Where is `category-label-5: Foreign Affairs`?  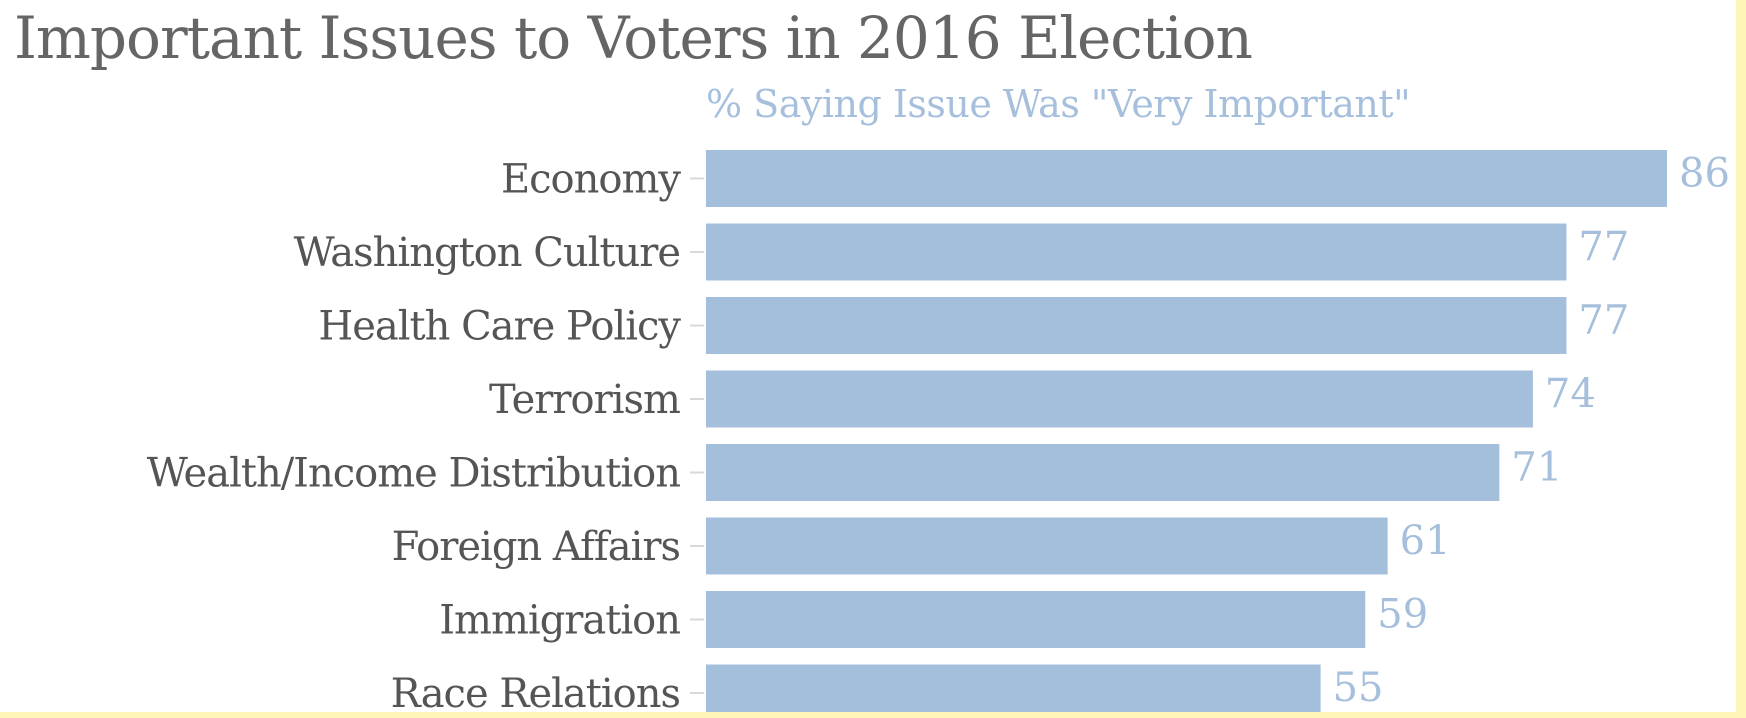
category-label-5: Foreign Affairs is located at coordinates (536, 547).